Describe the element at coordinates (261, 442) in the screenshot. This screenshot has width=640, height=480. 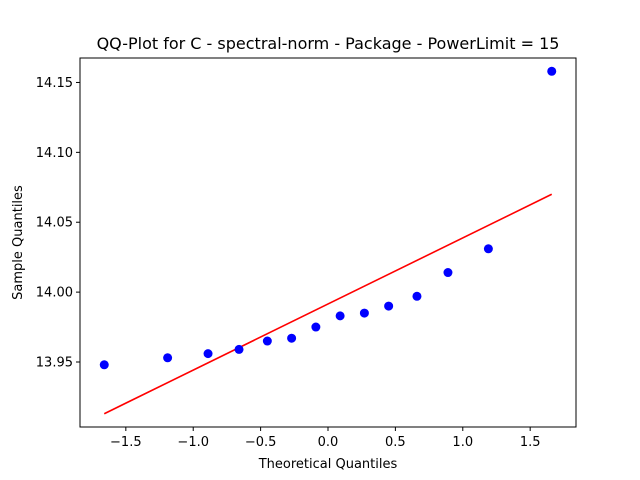
I see `x-tick-label: −0.5` at that location.